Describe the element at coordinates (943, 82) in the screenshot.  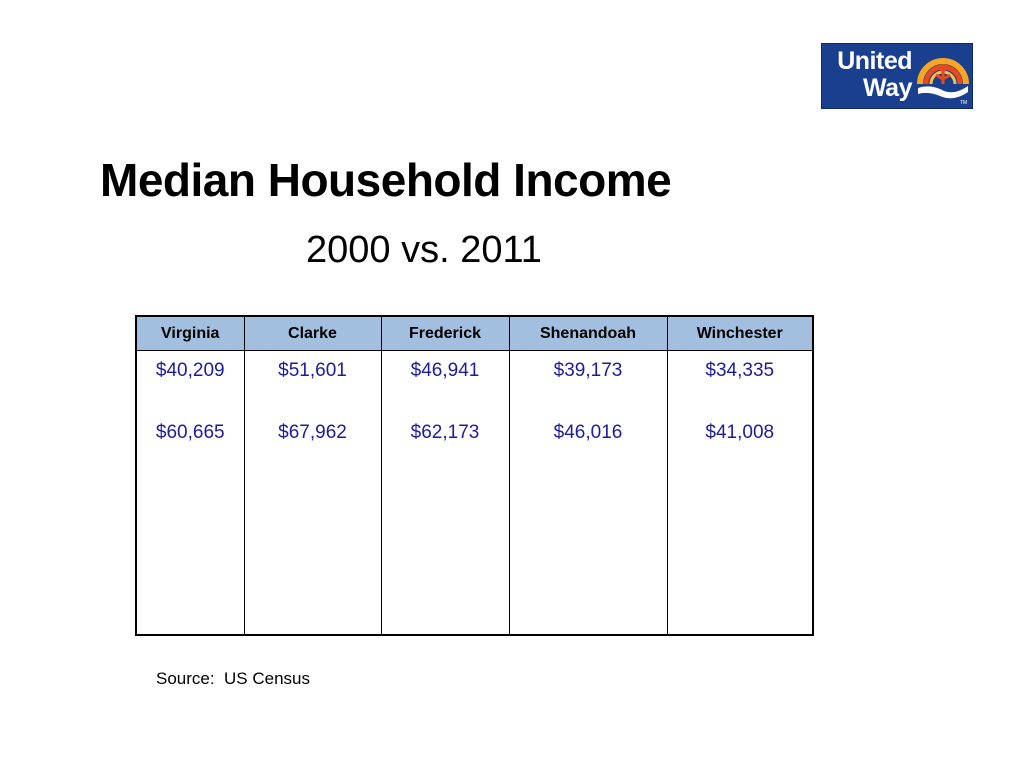
I see `united-way-emblem-icon: TM` at that location.